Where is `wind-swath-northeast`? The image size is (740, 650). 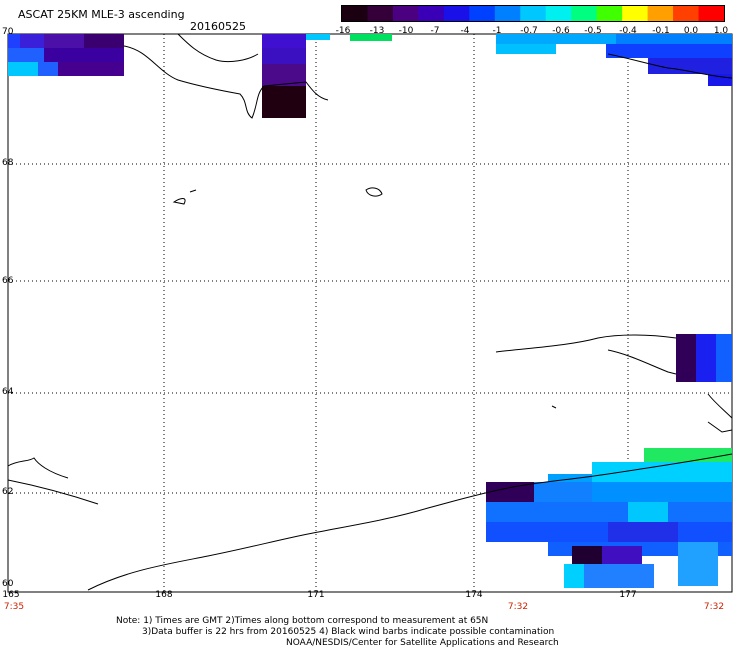
wind-swath-northeast is located at coordinates (541, 60).